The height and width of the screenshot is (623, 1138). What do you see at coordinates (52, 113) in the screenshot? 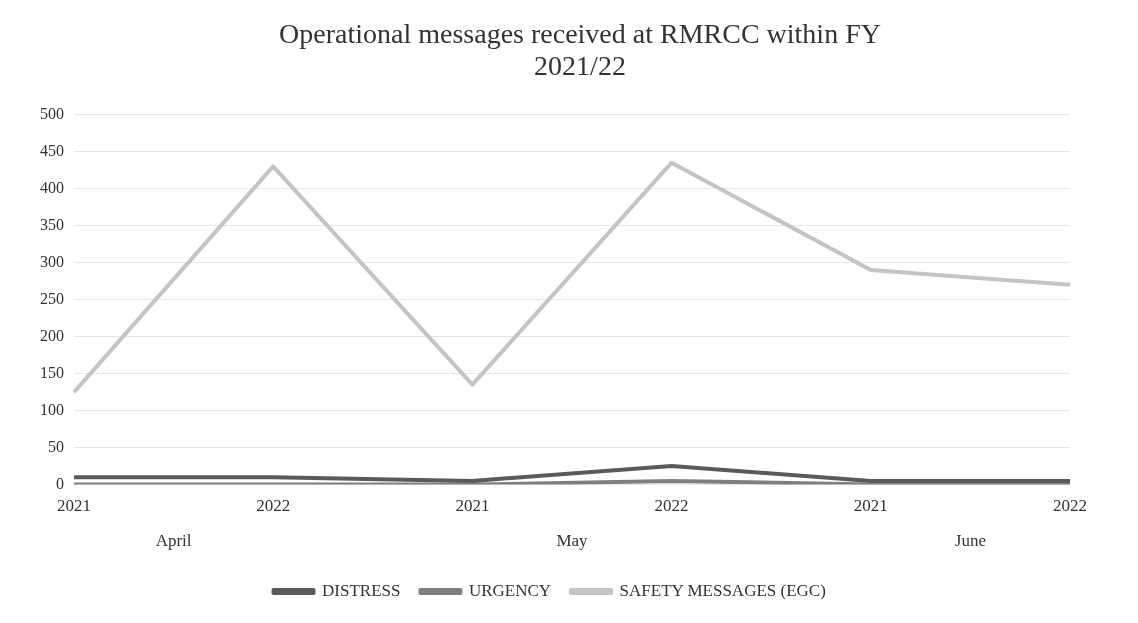
I see `y-tick-label: 500` at bounding box center [52, 113].